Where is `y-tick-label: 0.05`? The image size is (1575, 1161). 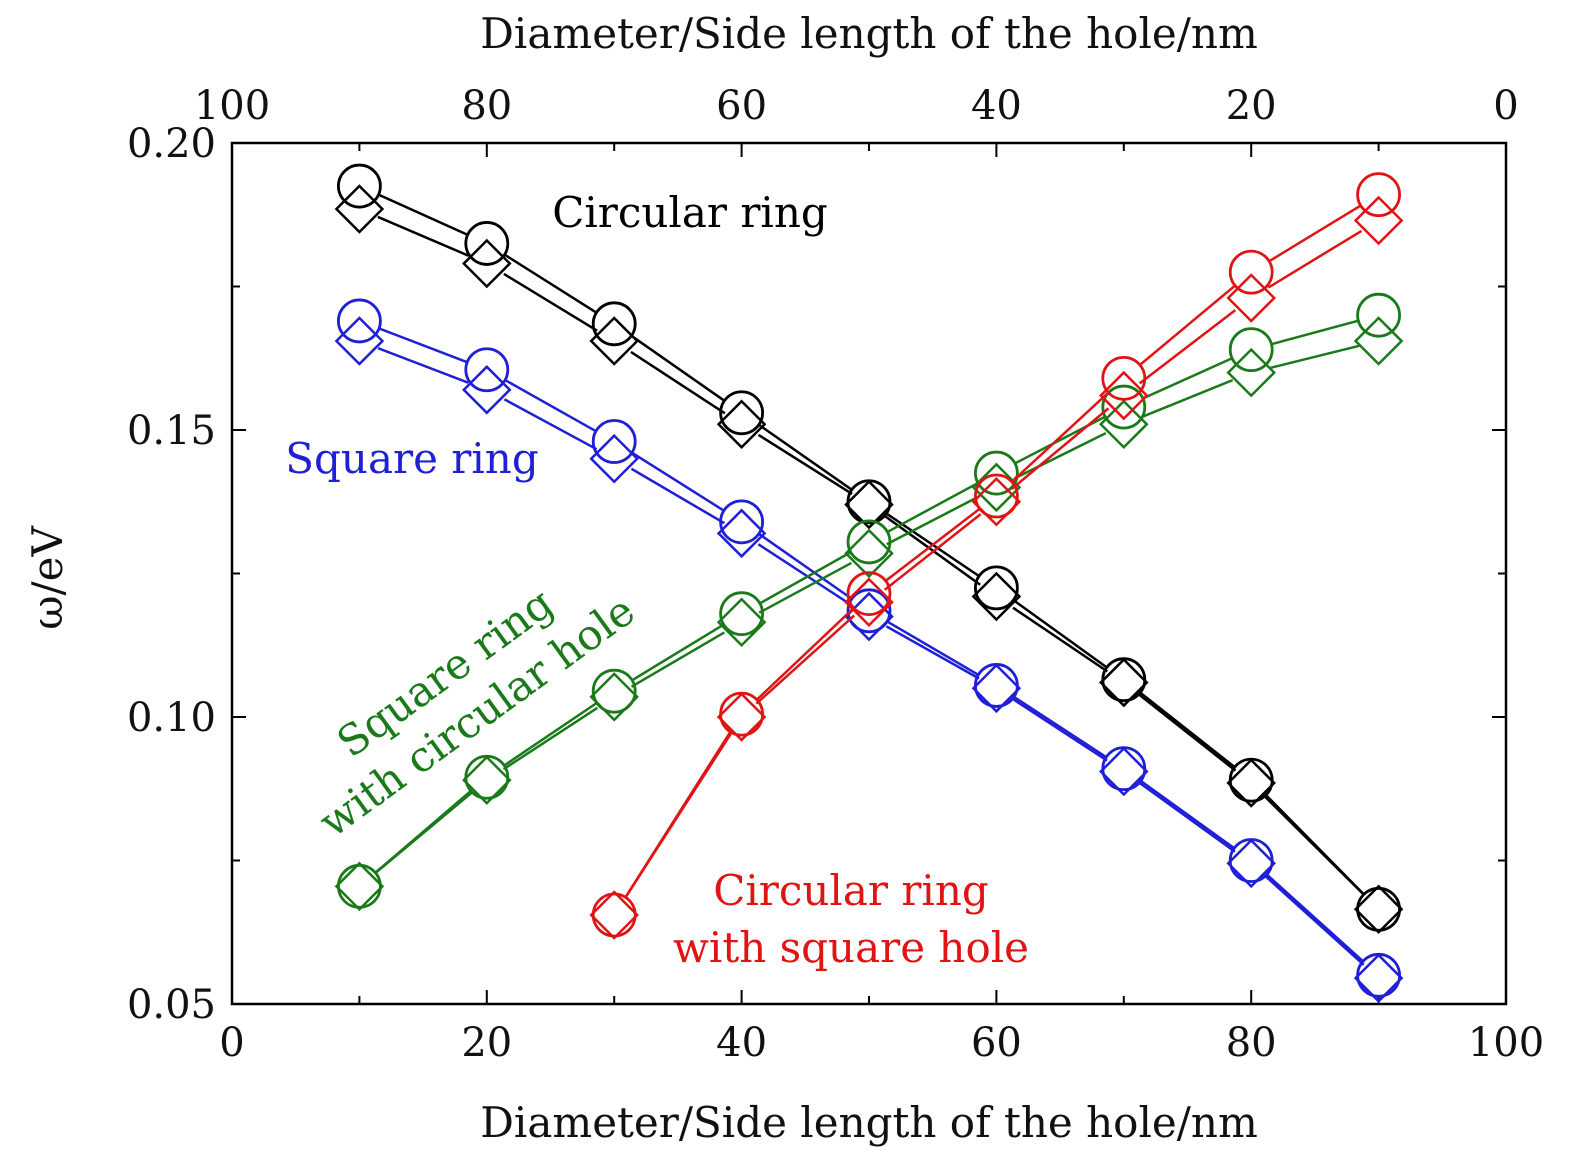
y-tick-label: 0.05 is located at coordinates (171, 1005).